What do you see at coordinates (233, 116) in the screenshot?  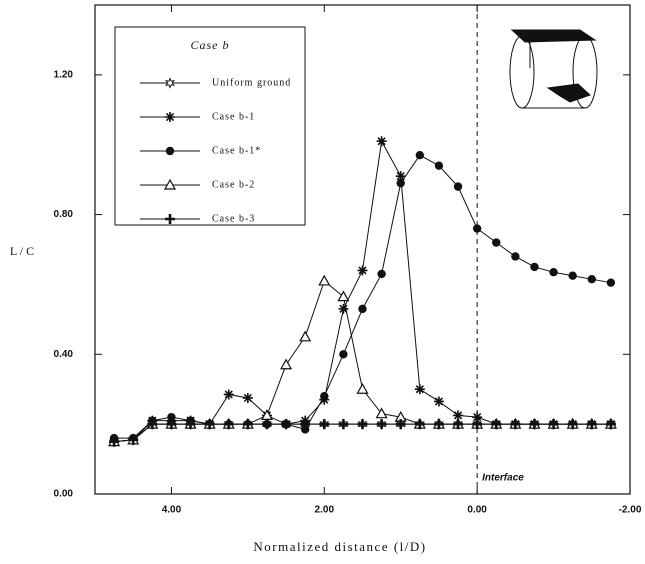 I see `legend-label: Case b-1` at bounding box center [233, 116].